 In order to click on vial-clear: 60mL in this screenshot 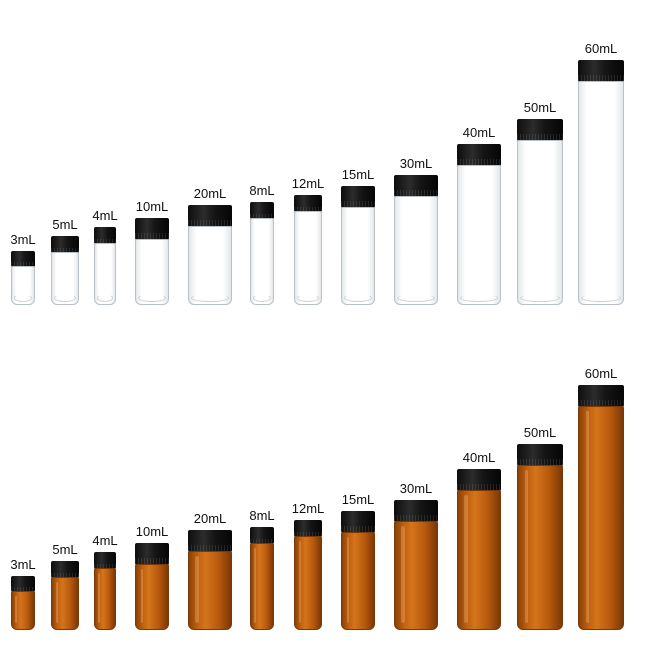, I will do `click(601, 173)`.